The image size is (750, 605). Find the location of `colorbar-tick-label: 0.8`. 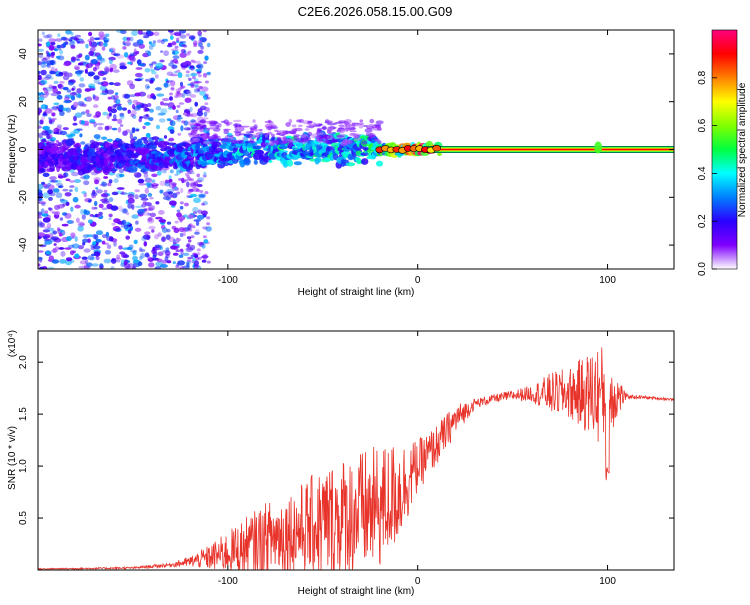

colorbar-tick-label: 0.8 is located at coordinates (702, 77).